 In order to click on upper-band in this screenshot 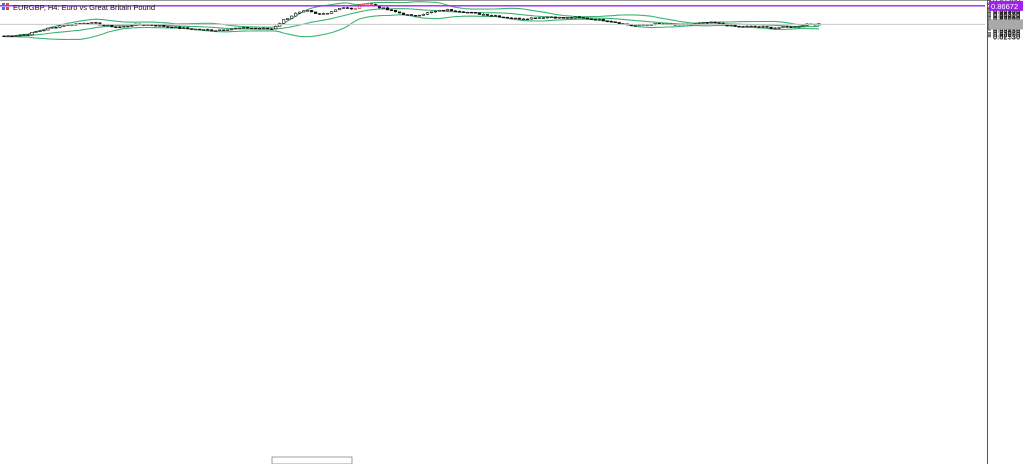, I will do `click(411, 19)`.